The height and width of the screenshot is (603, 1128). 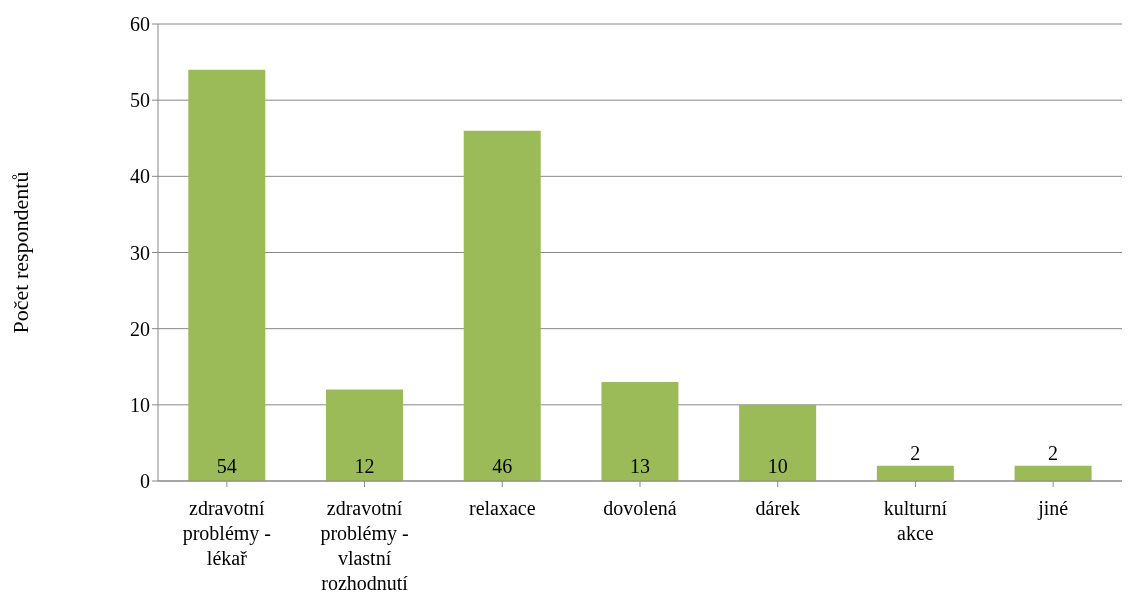 What do you see at coordinates (364, 545) in the screenshot?
I see `x-tick-label: zdravotní problémy - vlastní rozhodnutí` at bounding box center [364, 545].